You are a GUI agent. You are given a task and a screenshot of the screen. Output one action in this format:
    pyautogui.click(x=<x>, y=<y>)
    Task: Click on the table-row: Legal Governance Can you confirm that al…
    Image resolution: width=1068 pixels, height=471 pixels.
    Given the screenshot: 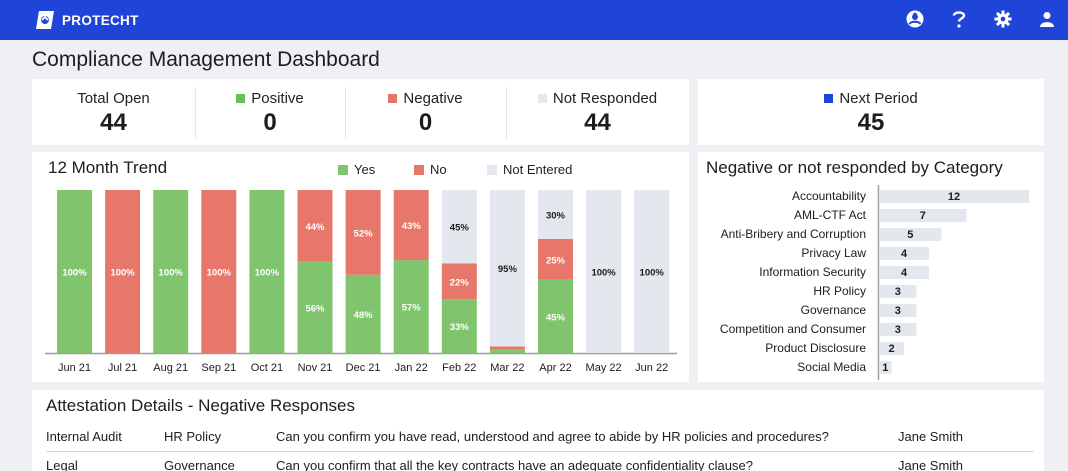 What is the action you would take?
    pyautogui.click(x=540, y=461)
    